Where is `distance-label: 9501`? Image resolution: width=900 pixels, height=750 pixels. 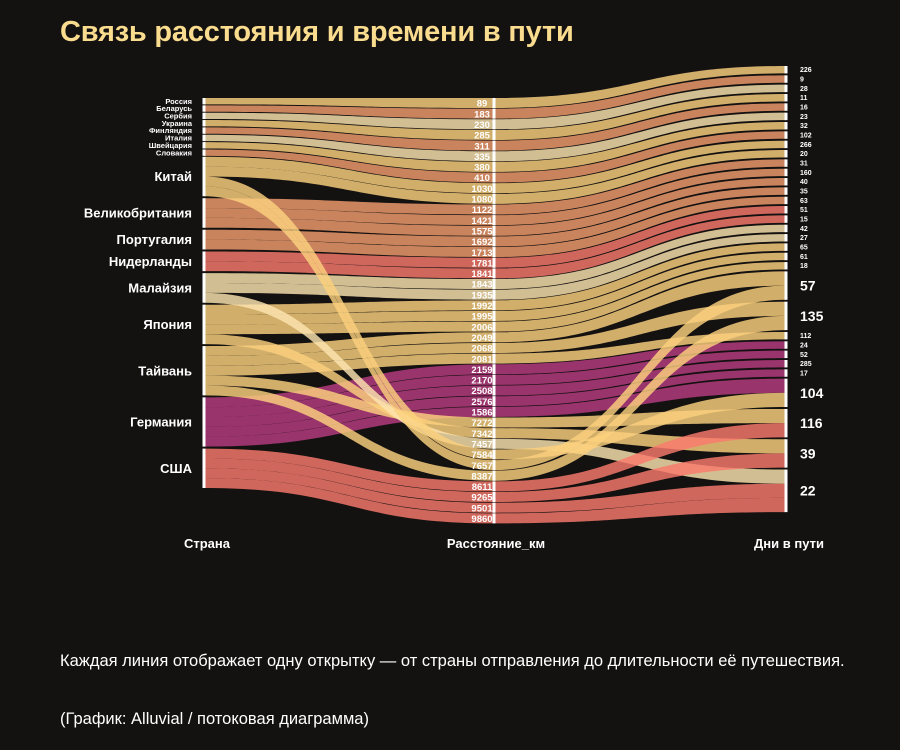 distance-label: 9501 is located at coordinates (482, 508).